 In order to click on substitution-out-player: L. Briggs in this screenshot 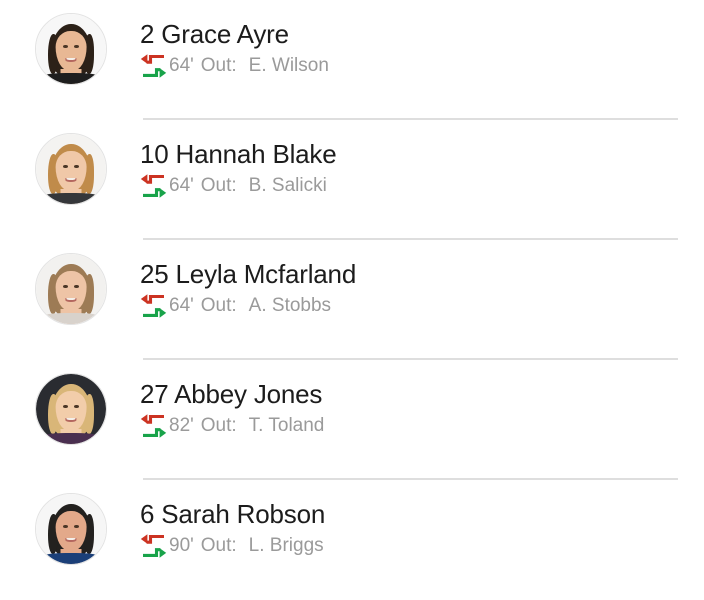, I will do `click(286, 545)`.